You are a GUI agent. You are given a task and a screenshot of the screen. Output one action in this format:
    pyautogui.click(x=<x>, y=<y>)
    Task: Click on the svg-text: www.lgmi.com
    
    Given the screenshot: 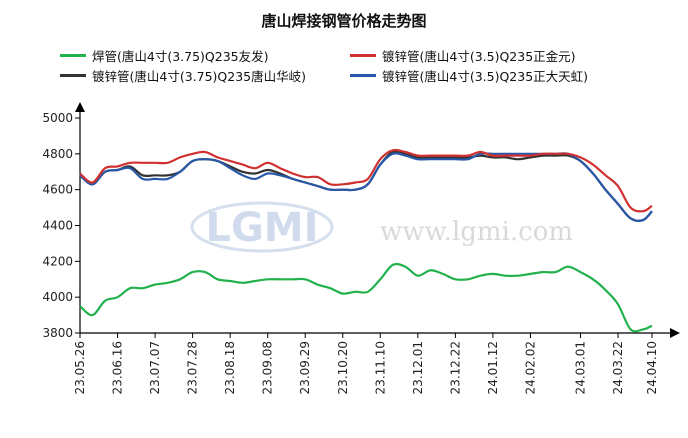 What is the action you would take?
    pyautogui.click(x=476, y=232)
    